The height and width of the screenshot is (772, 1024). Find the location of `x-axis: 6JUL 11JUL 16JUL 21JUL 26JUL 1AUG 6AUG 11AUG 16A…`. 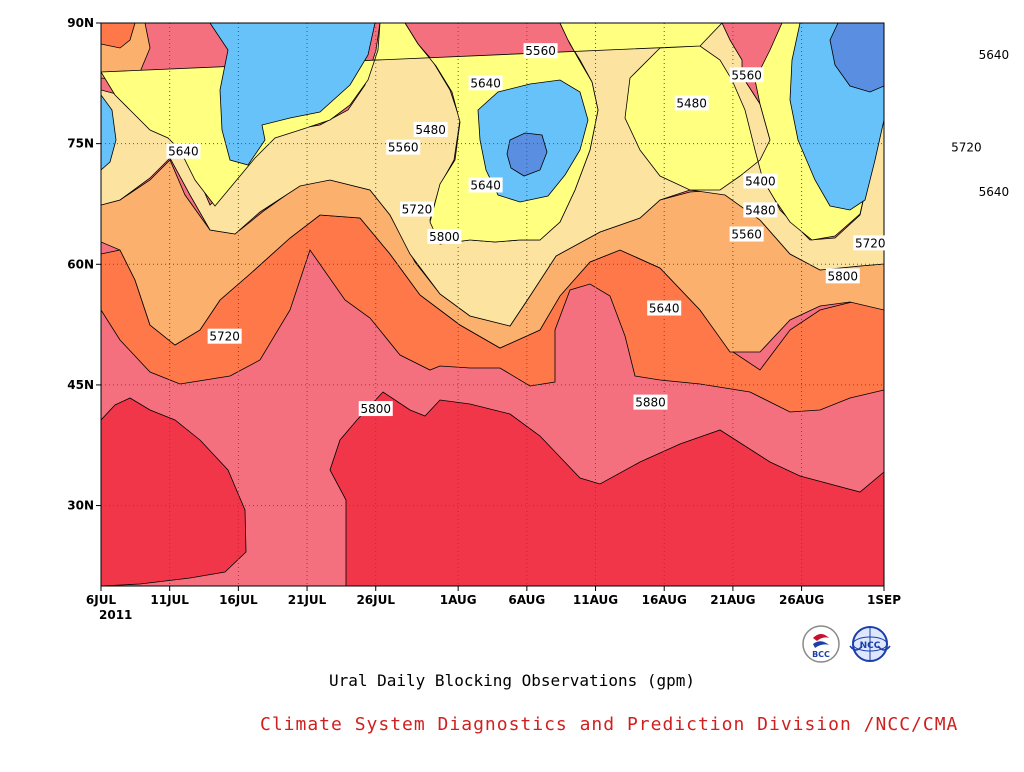

x-axis: 6JUL 11JUL 16JUL 21JUL 26JUL 1AUG 6AUG 11AUG 16A… is located at coordinates (493, 596).